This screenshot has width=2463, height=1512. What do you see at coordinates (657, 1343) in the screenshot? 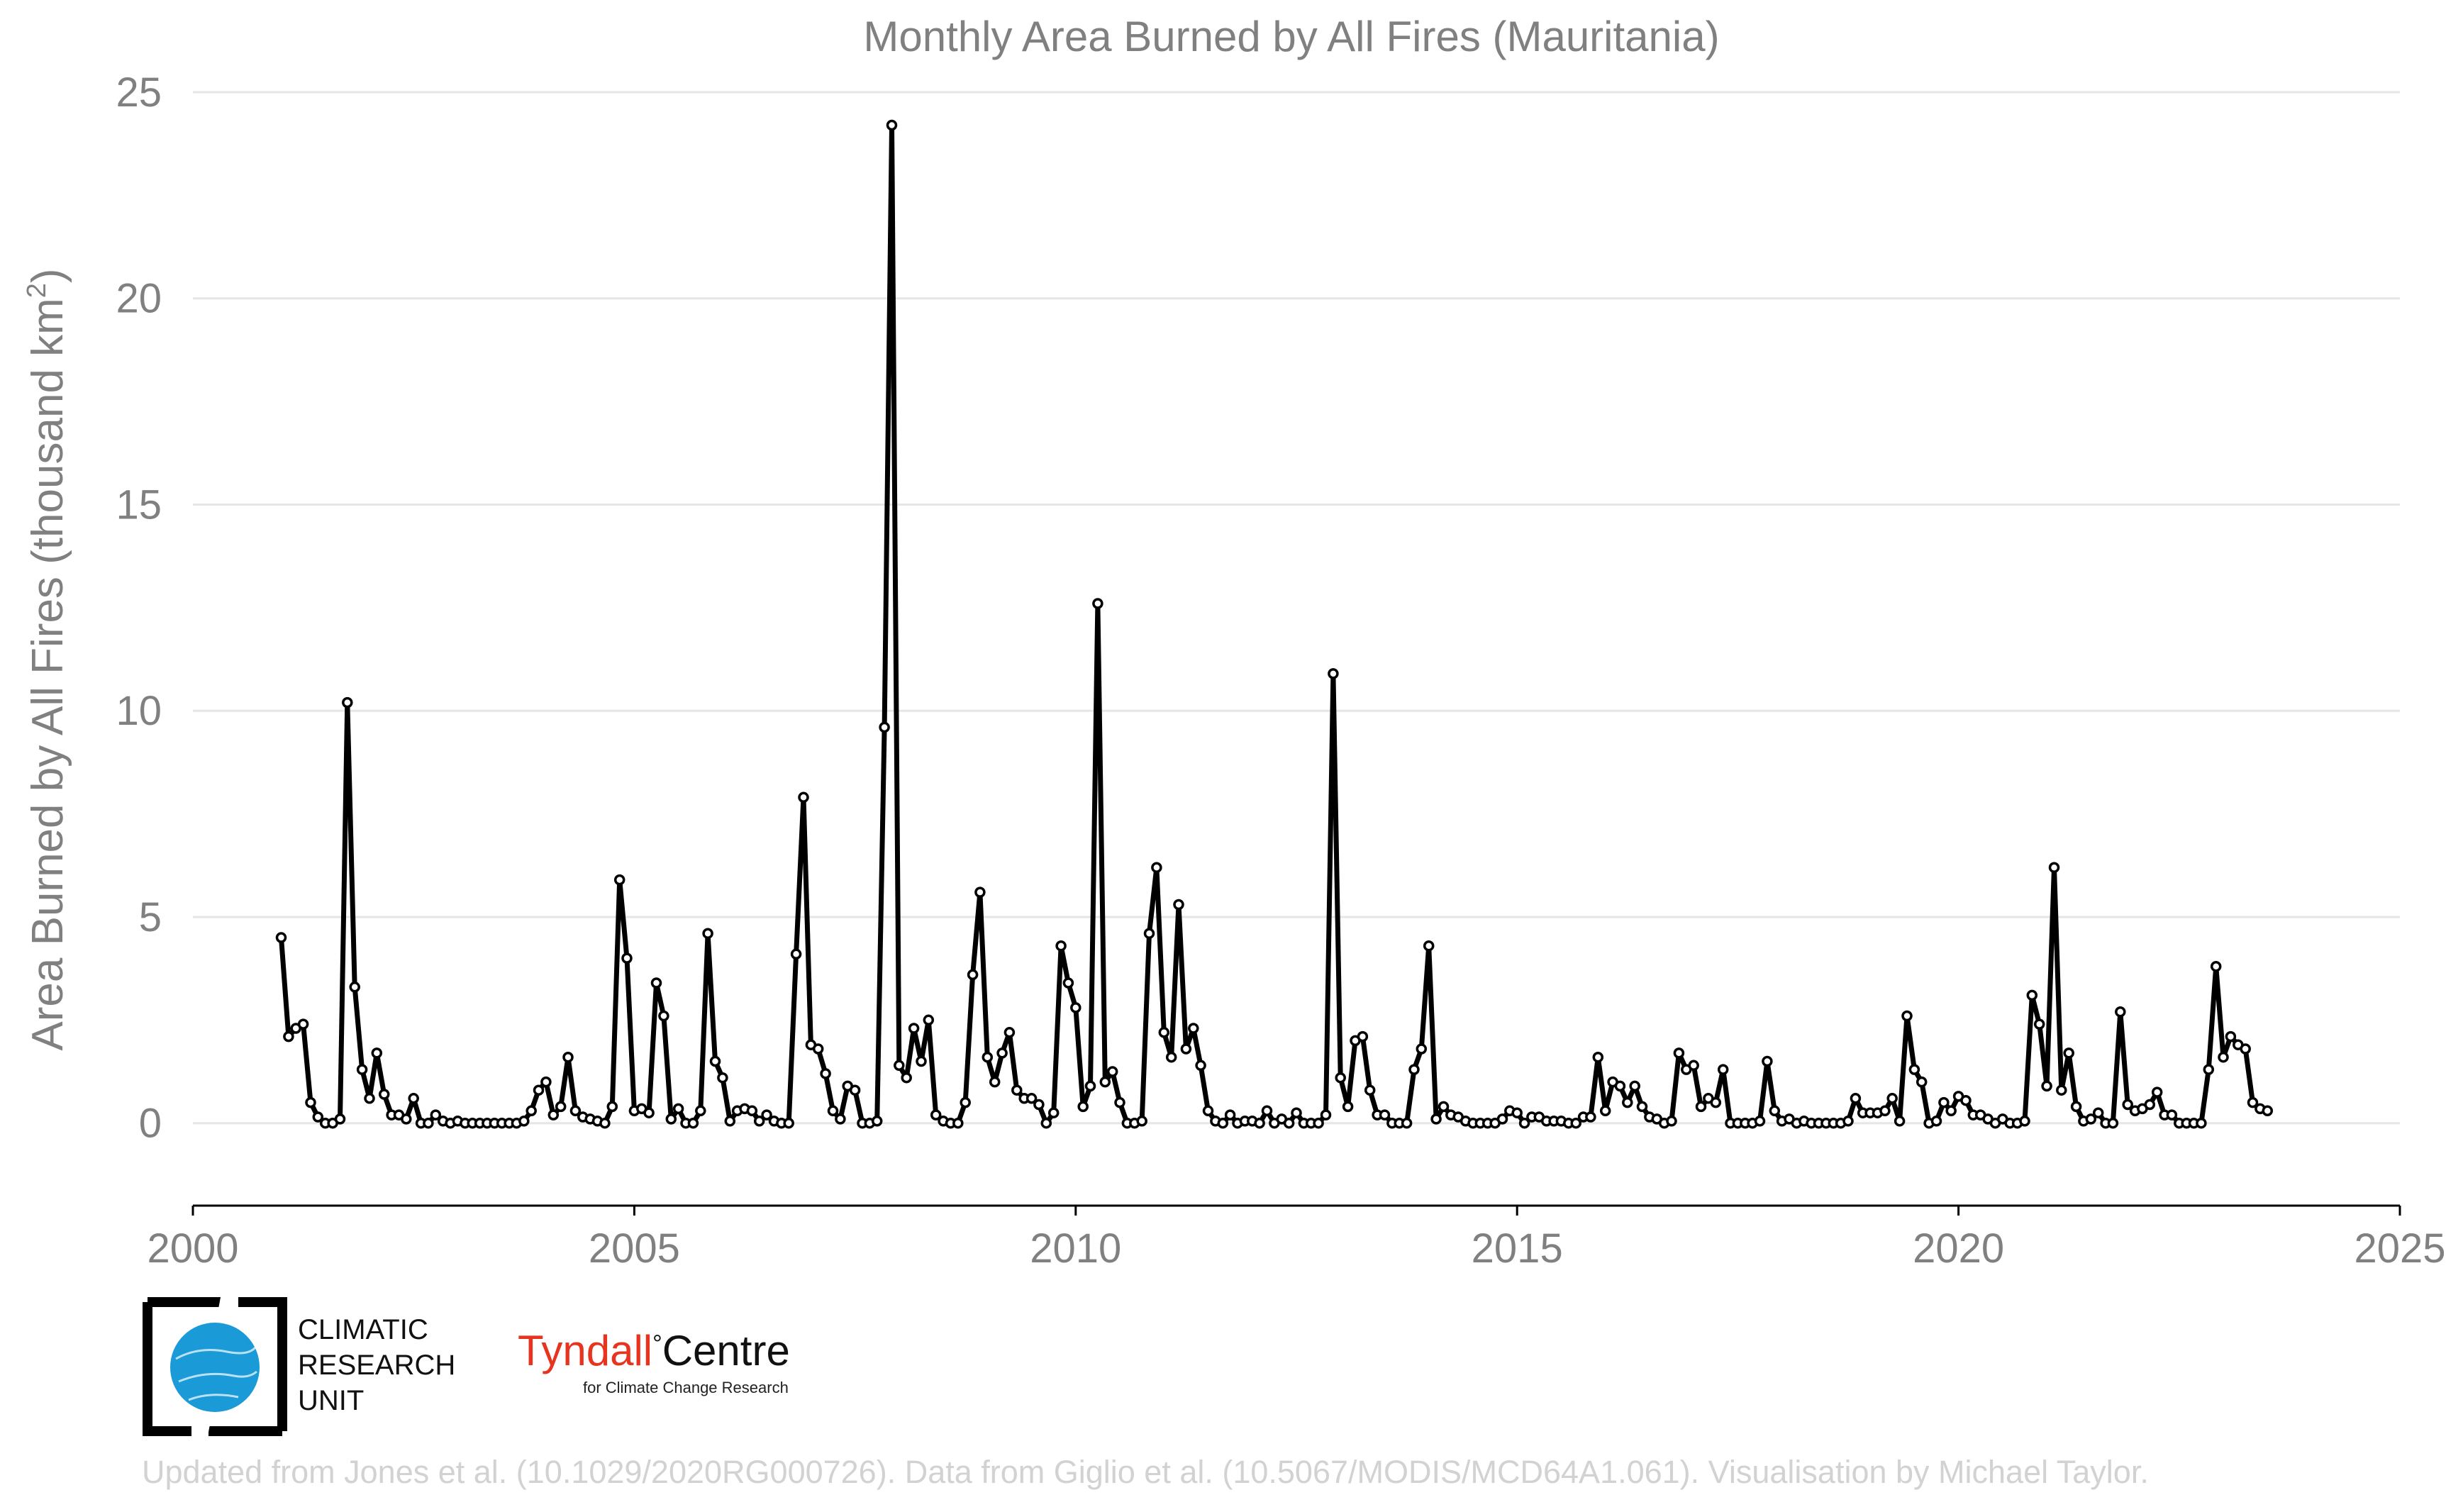
I see `tyndall-degree: °` at bounding box center [657, 1343].